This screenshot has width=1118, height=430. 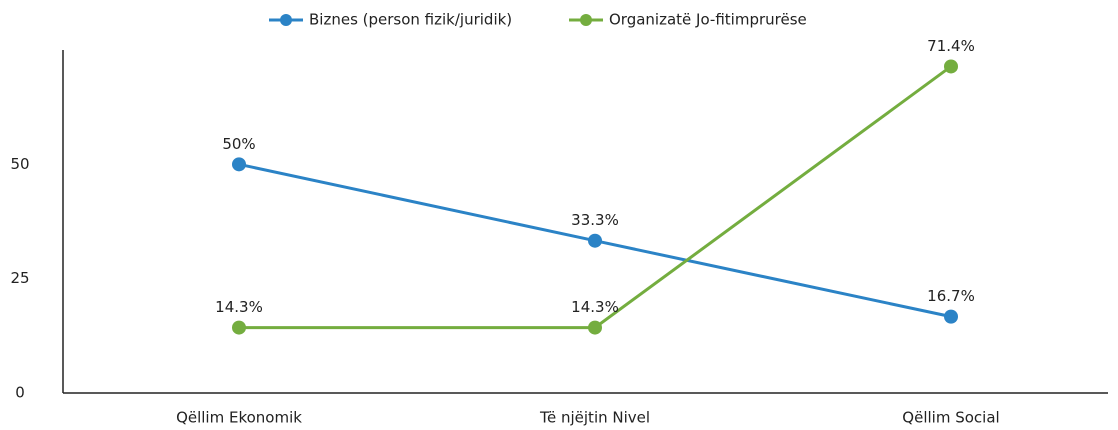 I want to click on y-tick-label: 50, so click(x=19, y=164).